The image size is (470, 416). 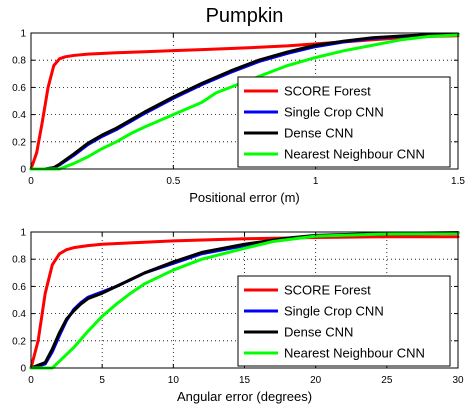 What do you see at coordinates (244, 396) in the screenshot?
I see `x-axis-label: Angular error (degrees)` at bounding box center [244, 396].